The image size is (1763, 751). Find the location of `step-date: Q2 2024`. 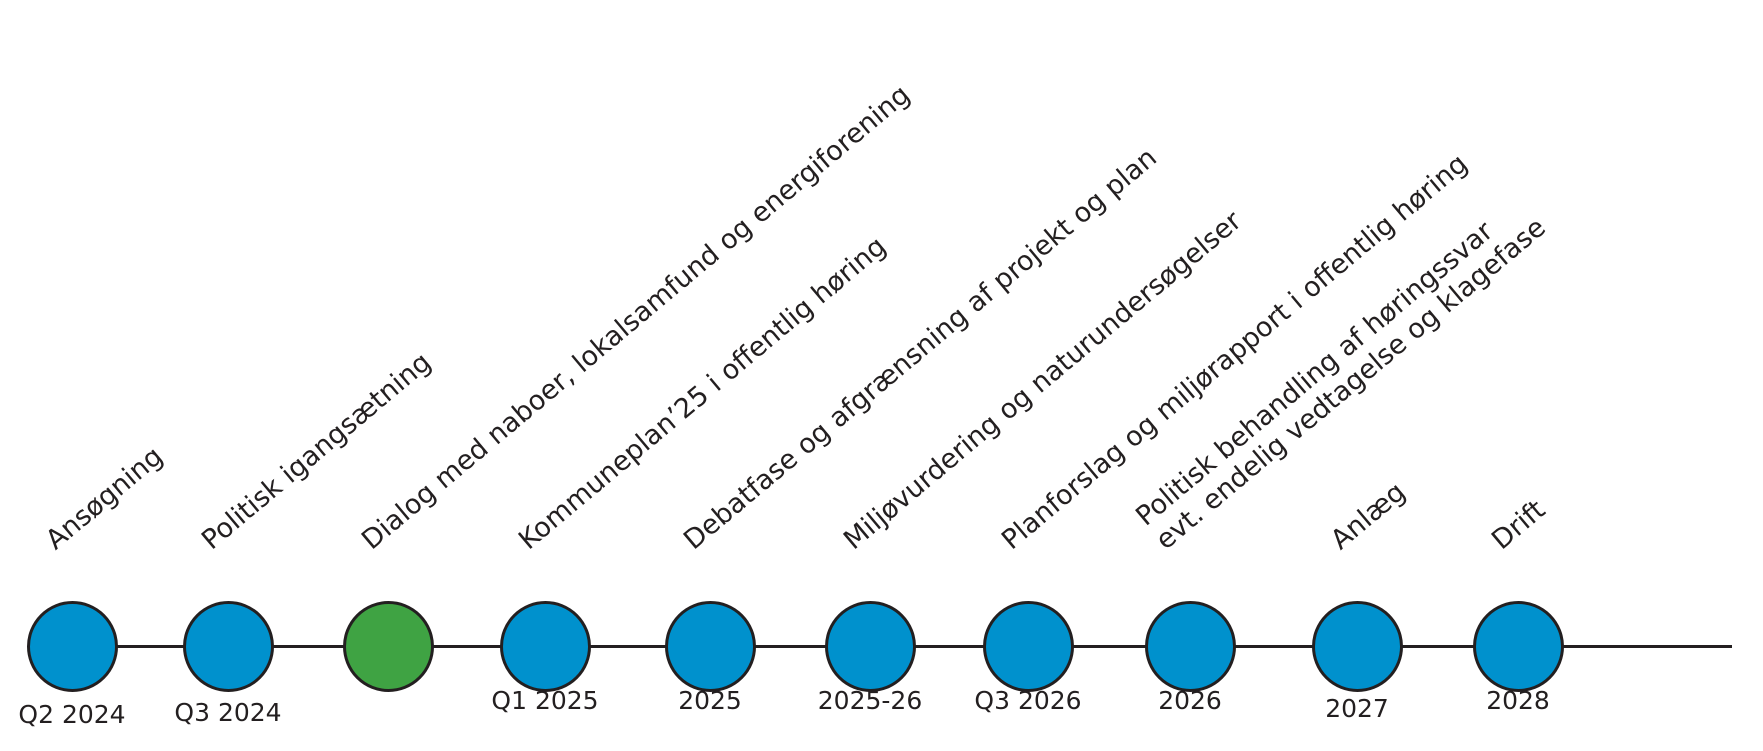

step-date: Q2 2024 is located at coordinates (72, 714).